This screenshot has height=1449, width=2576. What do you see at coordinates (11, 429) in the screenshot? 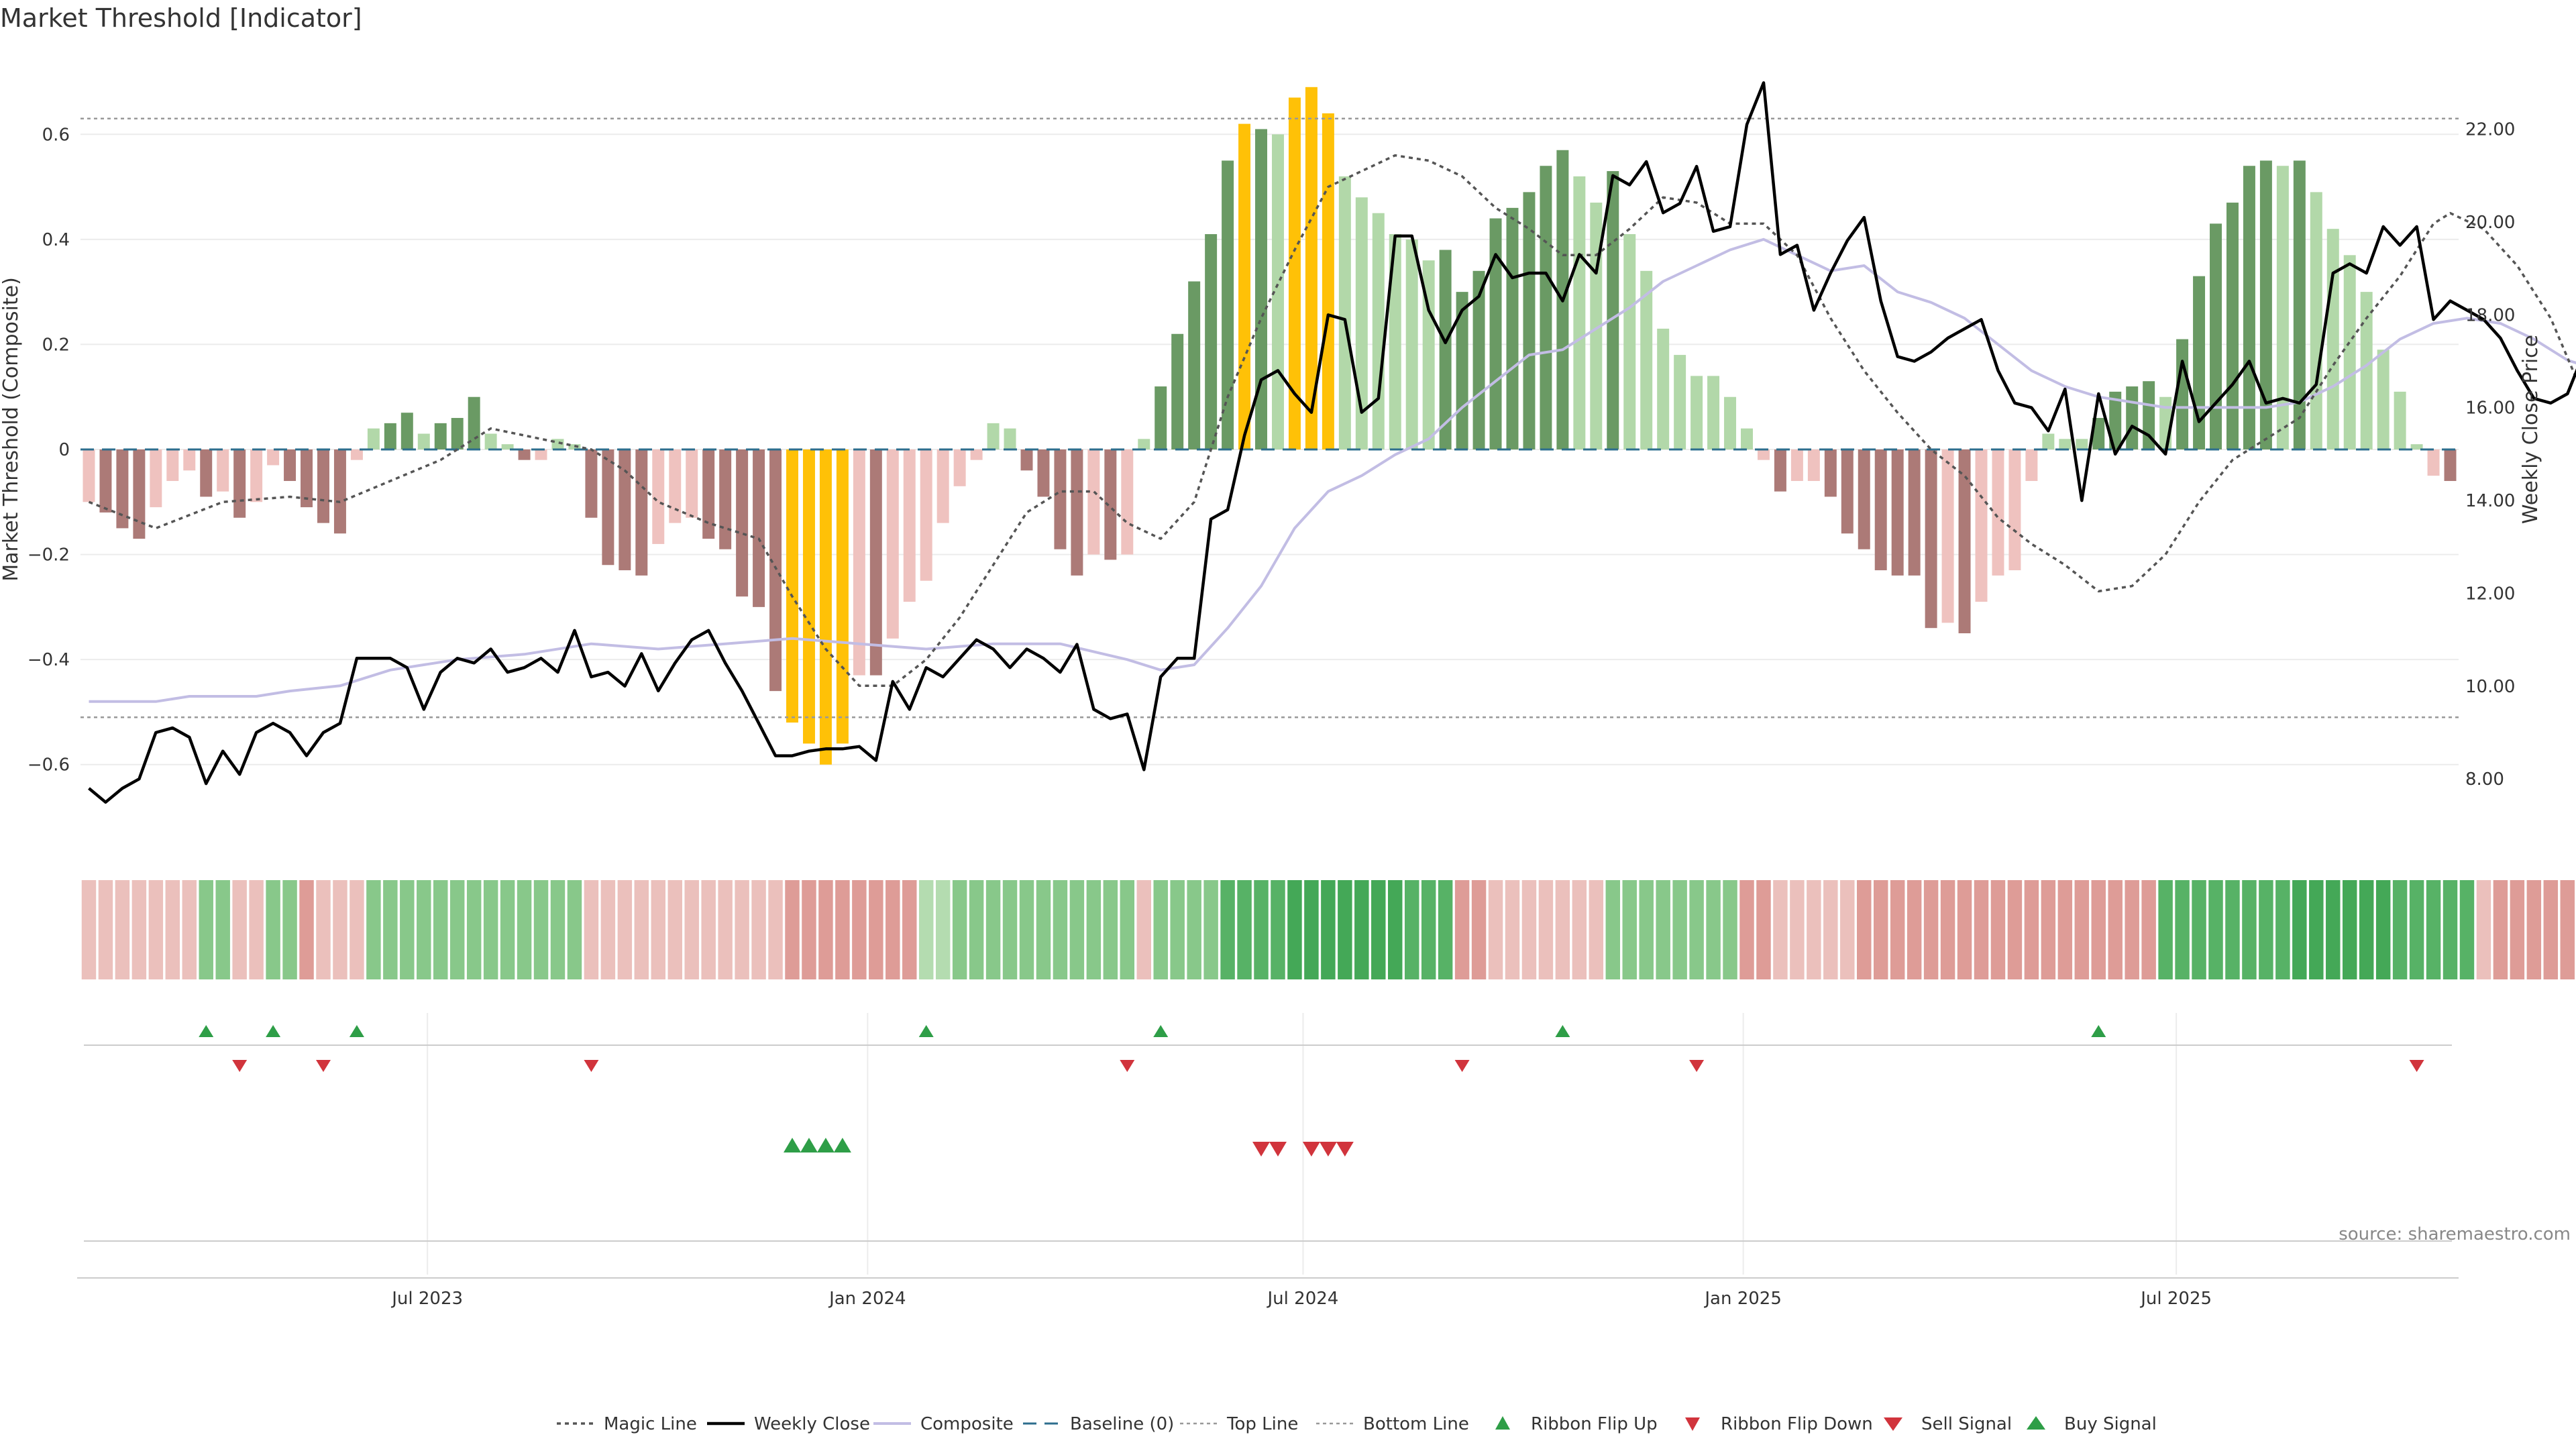
I see `y-axis-left-label: Market Threshold (Composite)` at bounding box center [11, 429].